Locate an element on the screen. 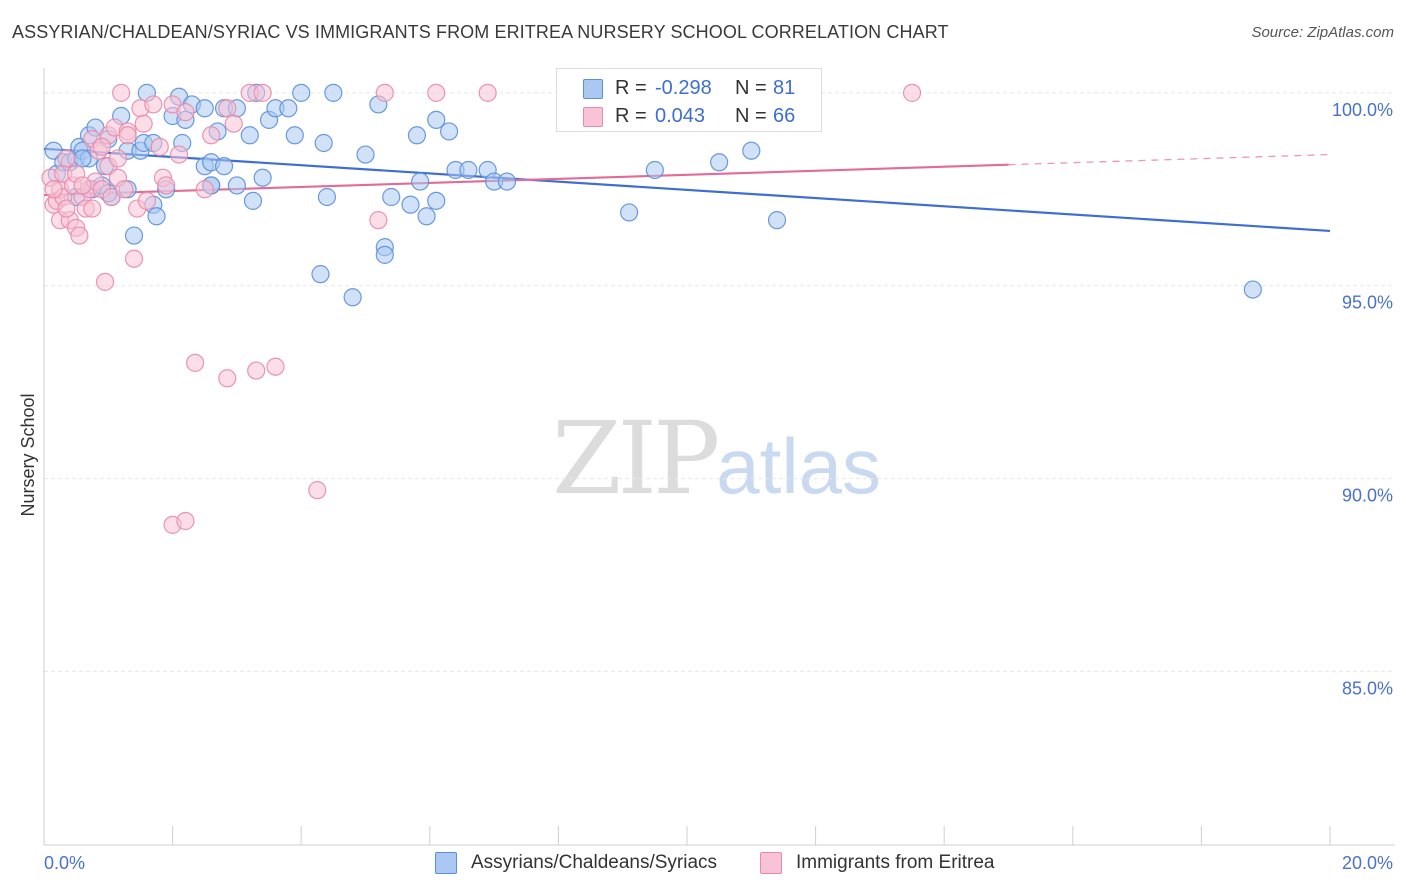 This screenshot has width=1406, height=892. source-label: Source: ZipAtlas.com is located at coordinates (1322, 32).